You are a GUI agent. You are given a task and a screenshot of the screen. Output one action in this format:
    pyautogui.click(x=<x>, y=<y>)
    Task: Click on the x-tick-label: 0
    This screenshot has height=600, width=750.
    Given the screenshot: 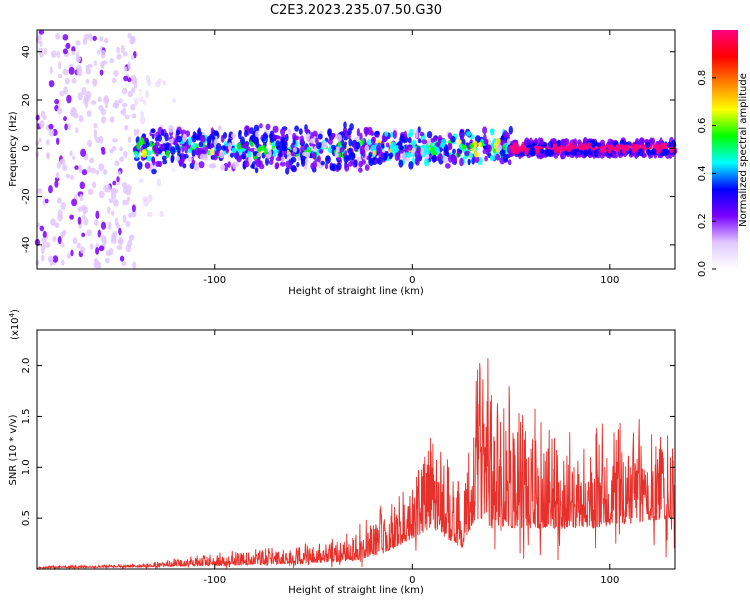 What is the action you would take?
    pyautogui.click(x=412, y=280)
    